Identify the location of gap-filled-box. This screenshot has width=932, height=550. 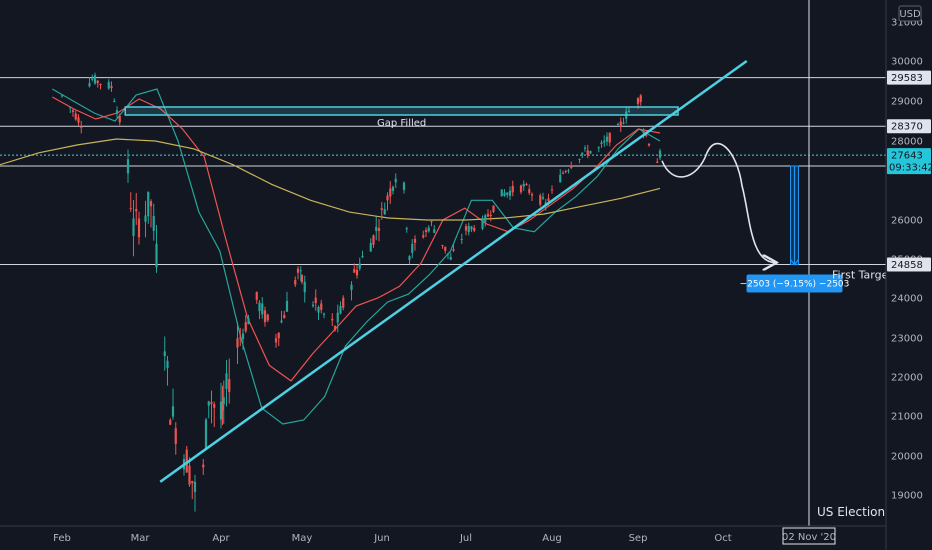
(401, 111).